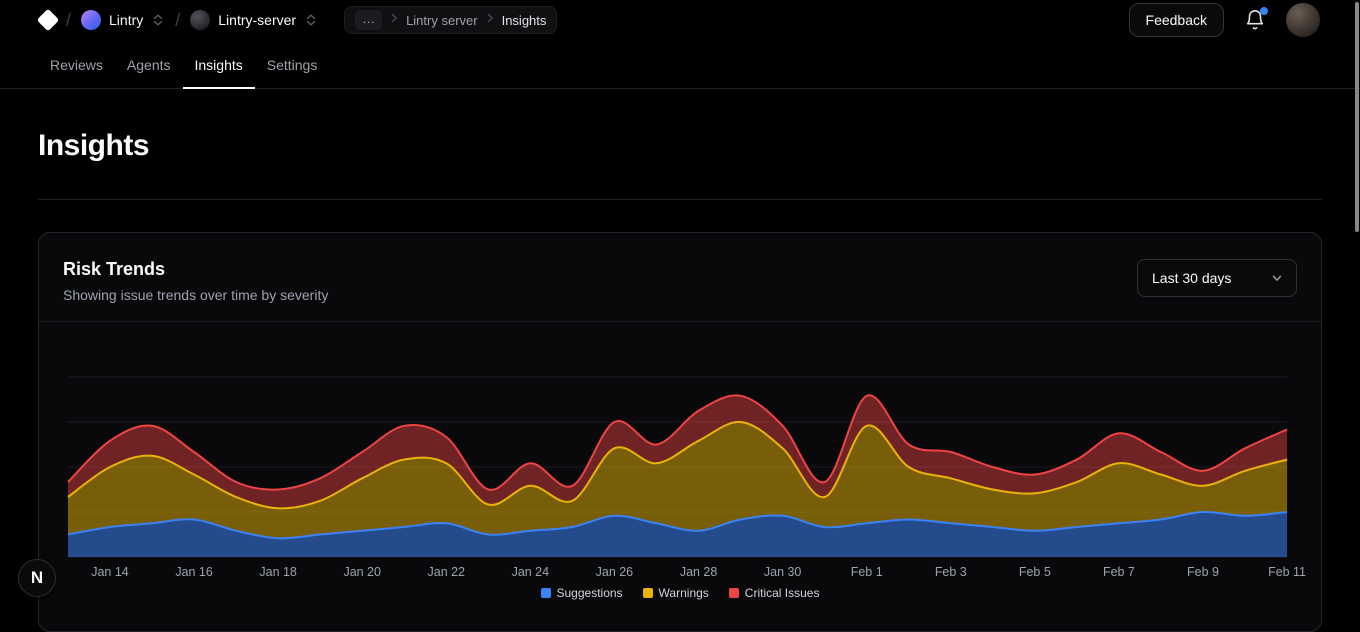 This screenshot has height=632, width=1360. Describe the element at coordinates (677, 525) in the screenshot. I see `line-suggestions` at that location.